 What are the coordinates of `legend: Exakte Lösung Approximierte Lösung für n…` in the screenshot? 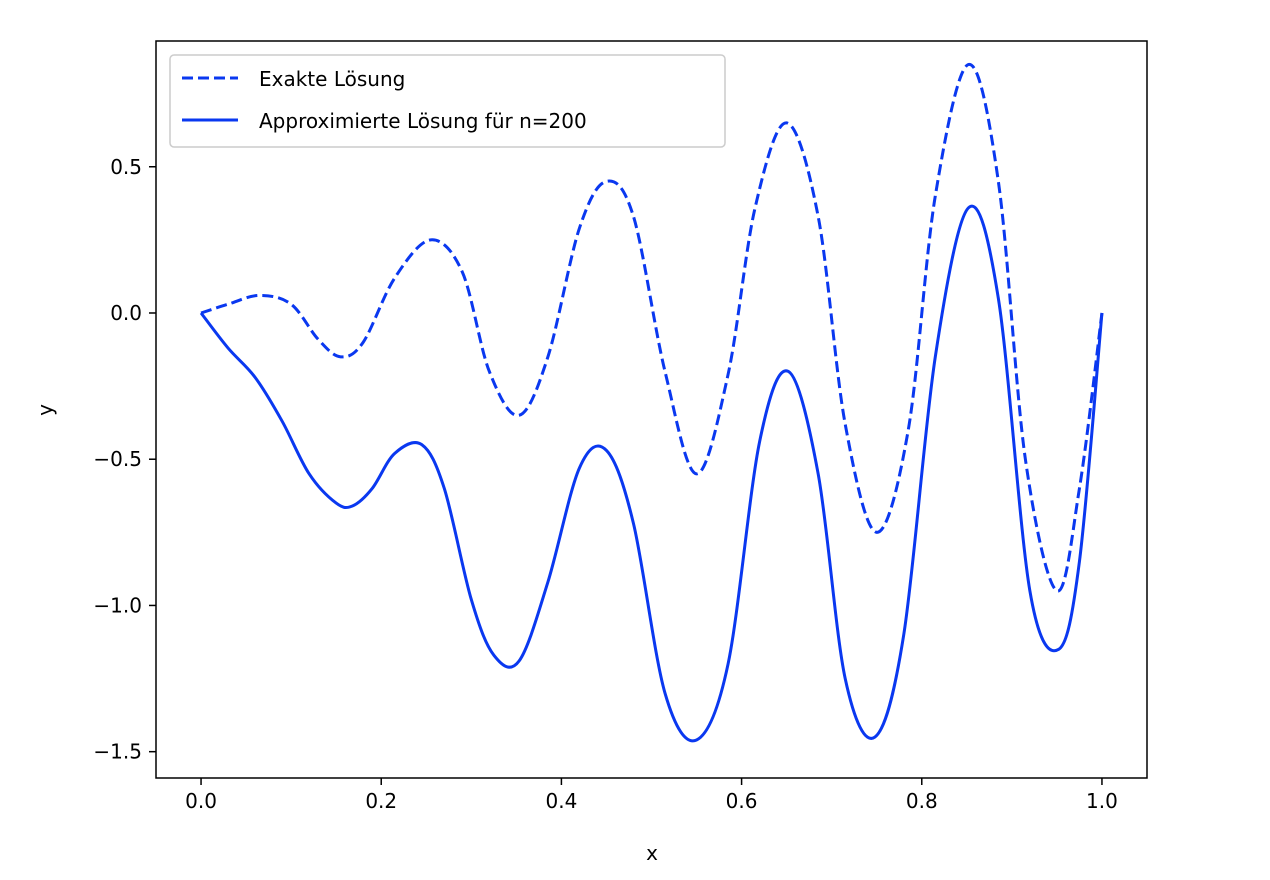 It's located at (447, 101).